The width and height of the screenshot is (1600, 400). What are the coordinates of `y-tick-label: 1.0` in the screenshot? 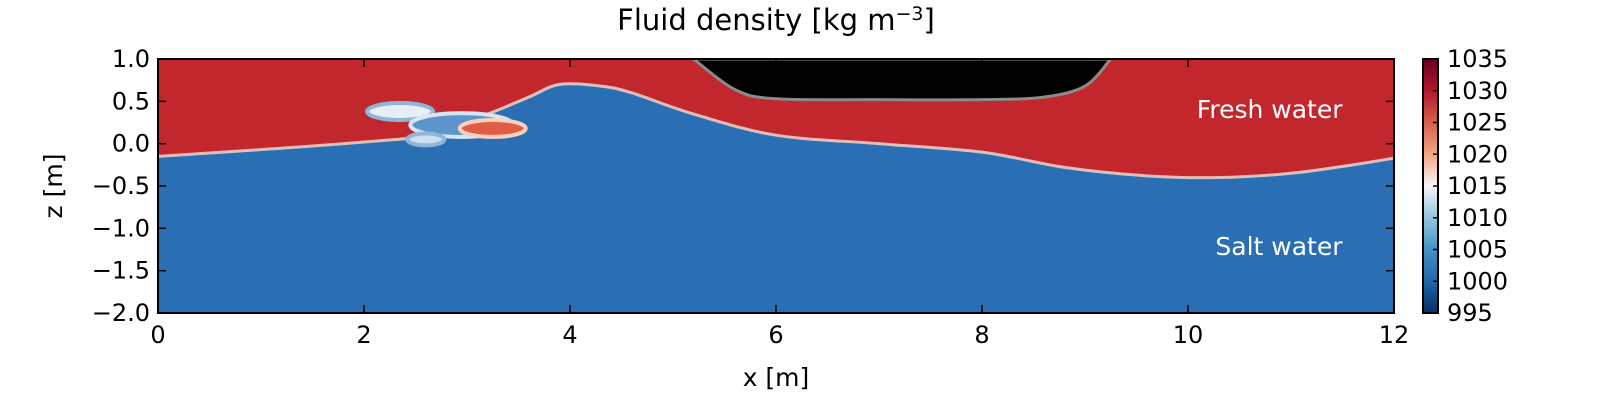 It's located at (131, 59).